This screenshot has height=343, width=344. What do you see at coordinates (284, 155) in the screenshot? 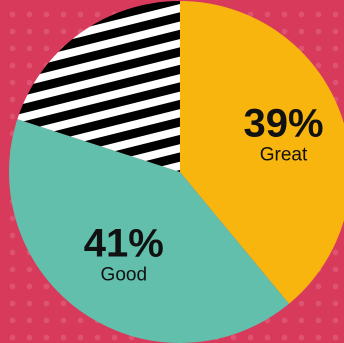
I see `slice-category-label-great: Great` at bounding box center [284, 155].